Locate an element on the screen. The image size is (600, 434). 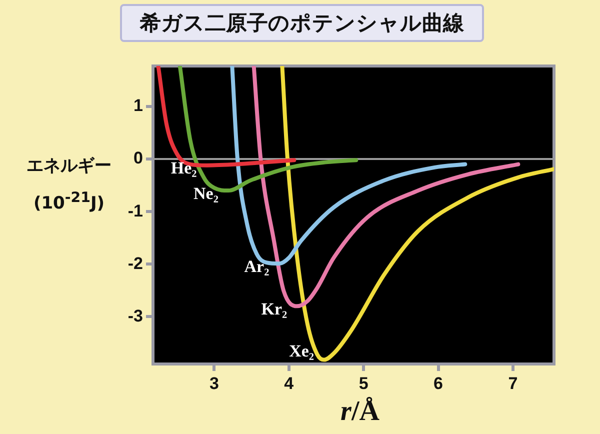
x-tick-label: 3 is located at coordinates (214, 383).